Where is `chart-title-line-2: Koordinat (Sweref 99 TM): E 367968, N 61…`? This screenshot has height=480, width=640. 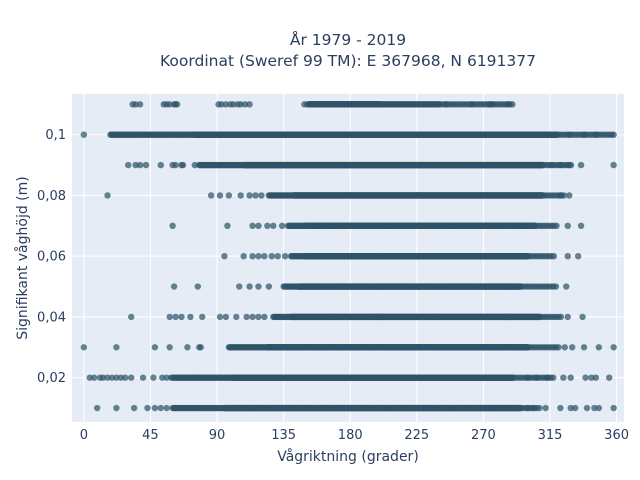 chart-title-line-2: Koordinat (Sweref 99 TM): E 367968, N 61… is located at coordinates (348, 61).